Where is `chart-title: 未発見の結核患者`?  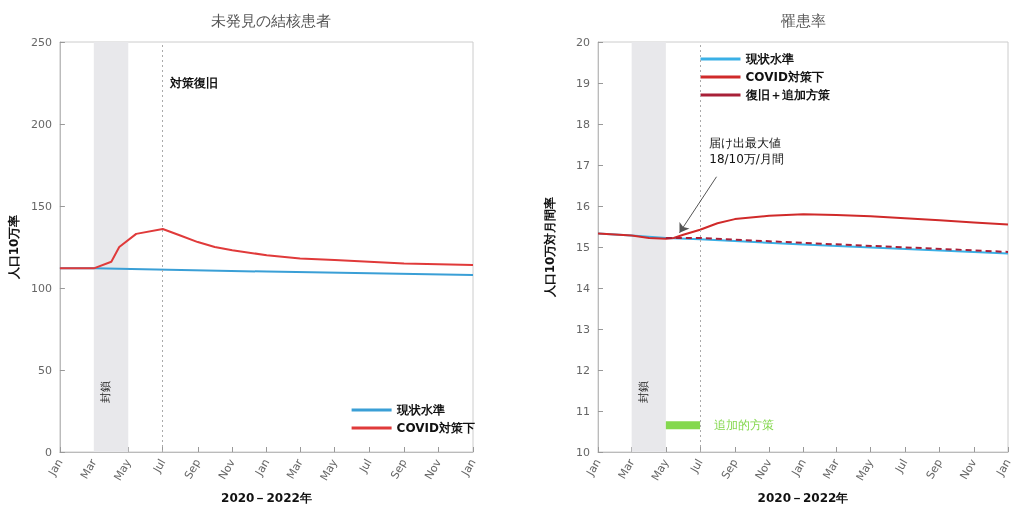
chart-title: 未発見の結核患者 is located at coordinates (270, 20).